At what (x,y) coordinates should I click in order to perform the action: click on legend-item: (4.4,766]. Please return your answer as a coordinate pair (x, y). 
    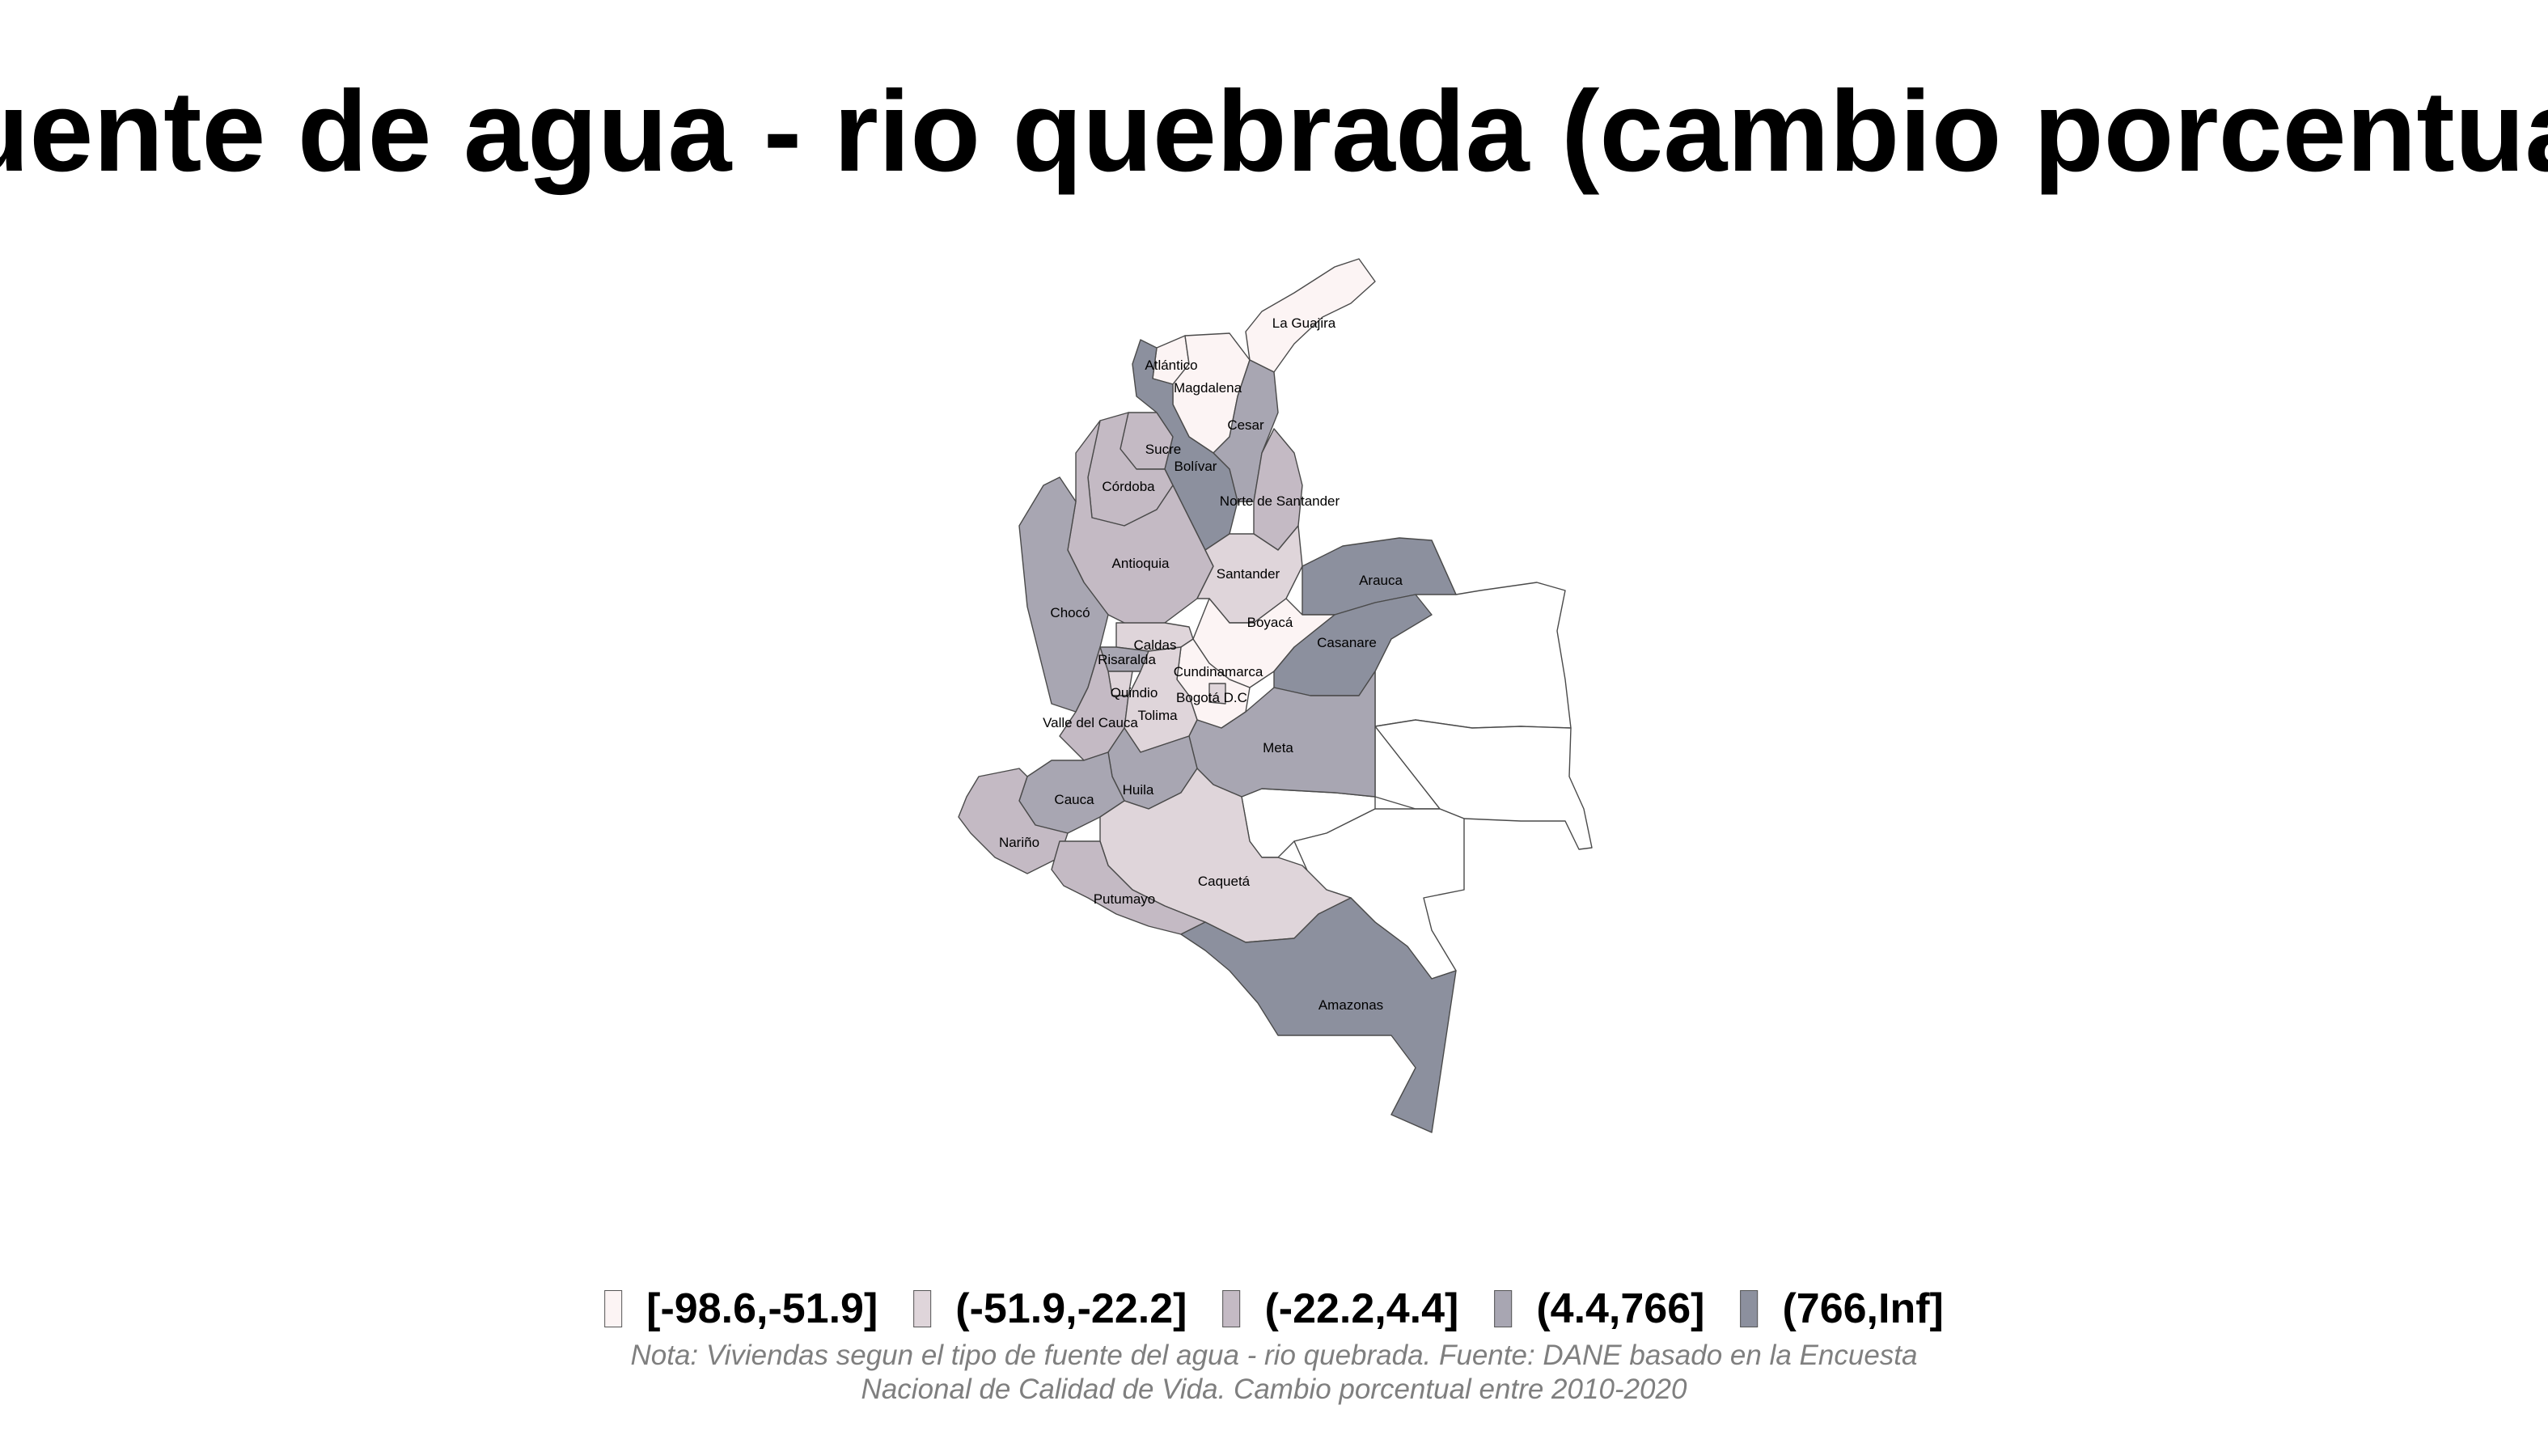
    Looking at the image, I should click on (1599, 1309).